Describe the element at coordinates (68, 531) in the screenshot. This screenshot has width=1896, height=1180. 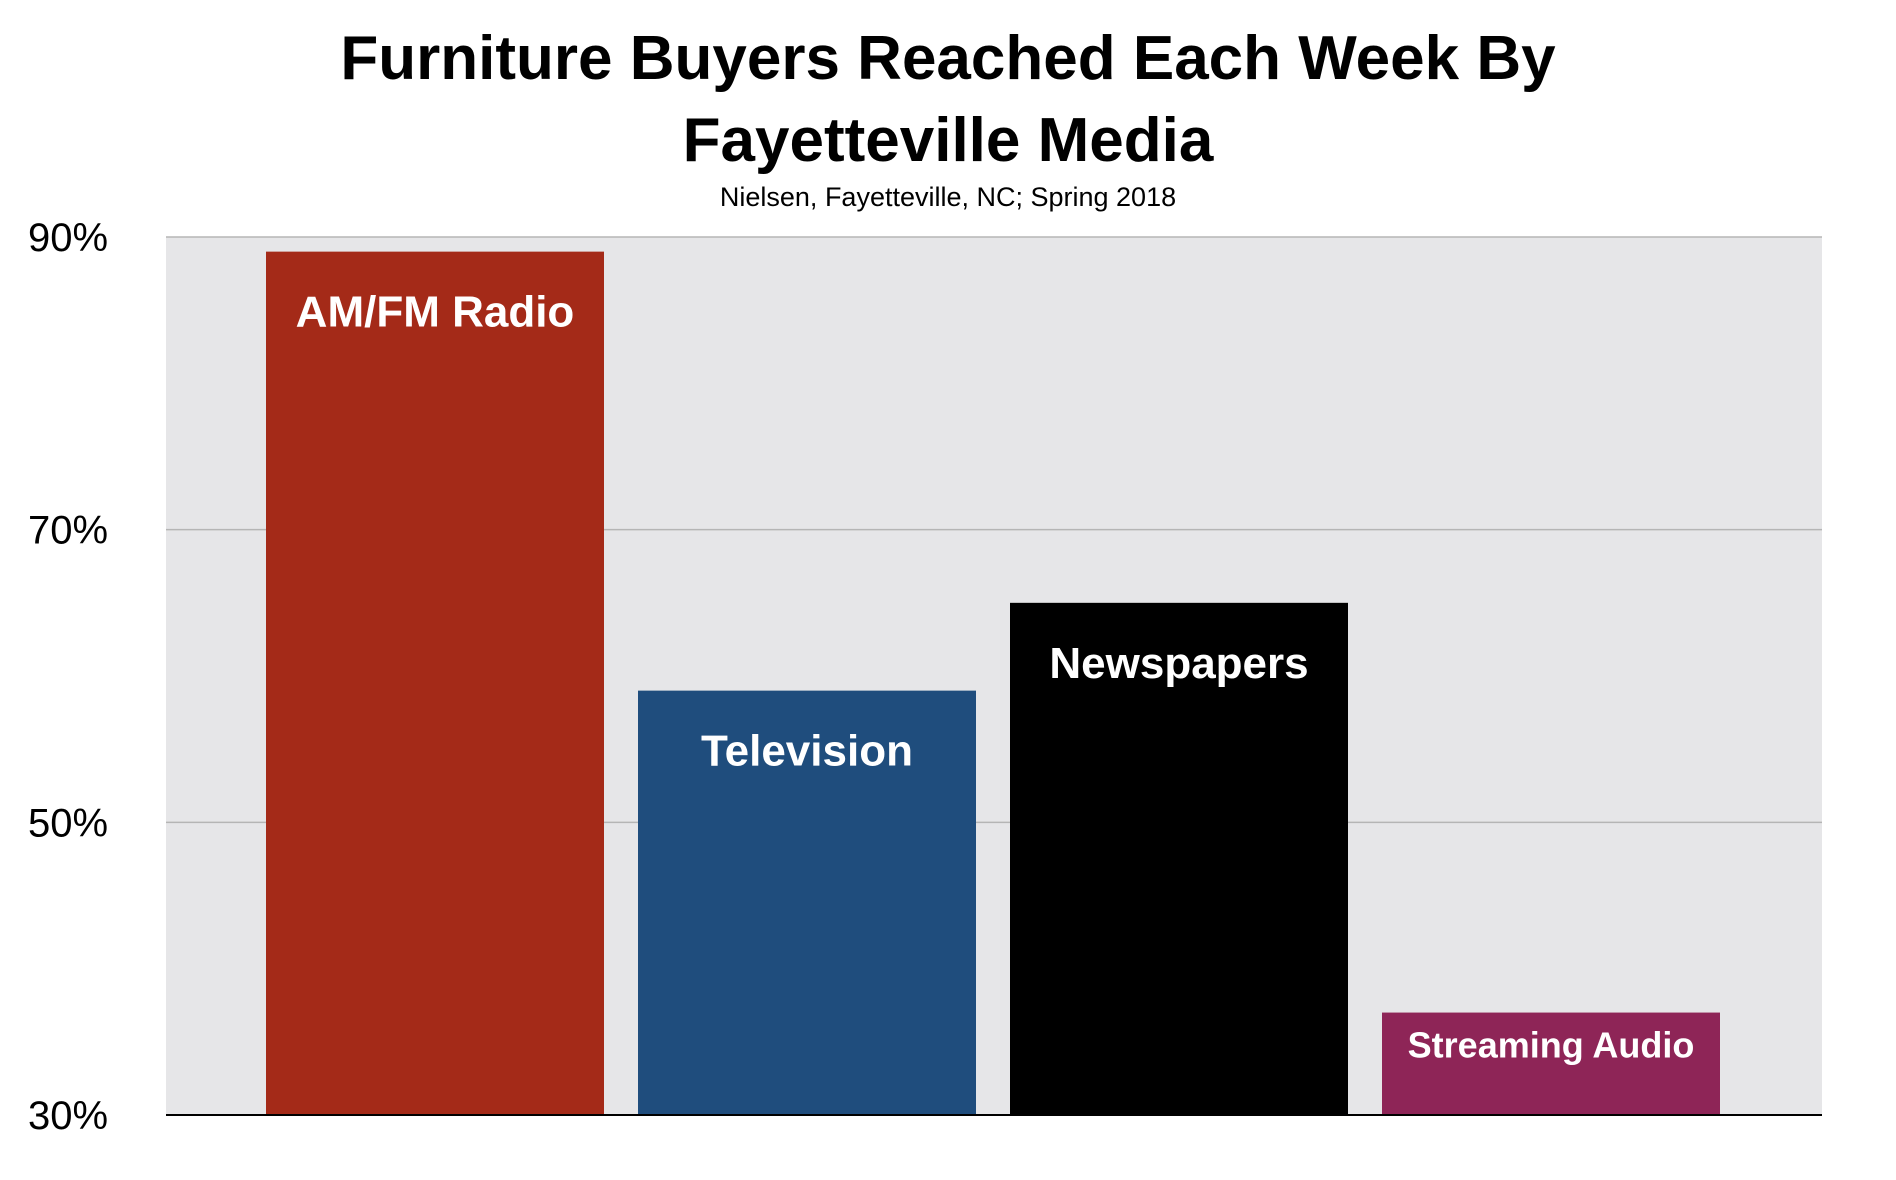
I see `y-tick-label: 70%` at that location.